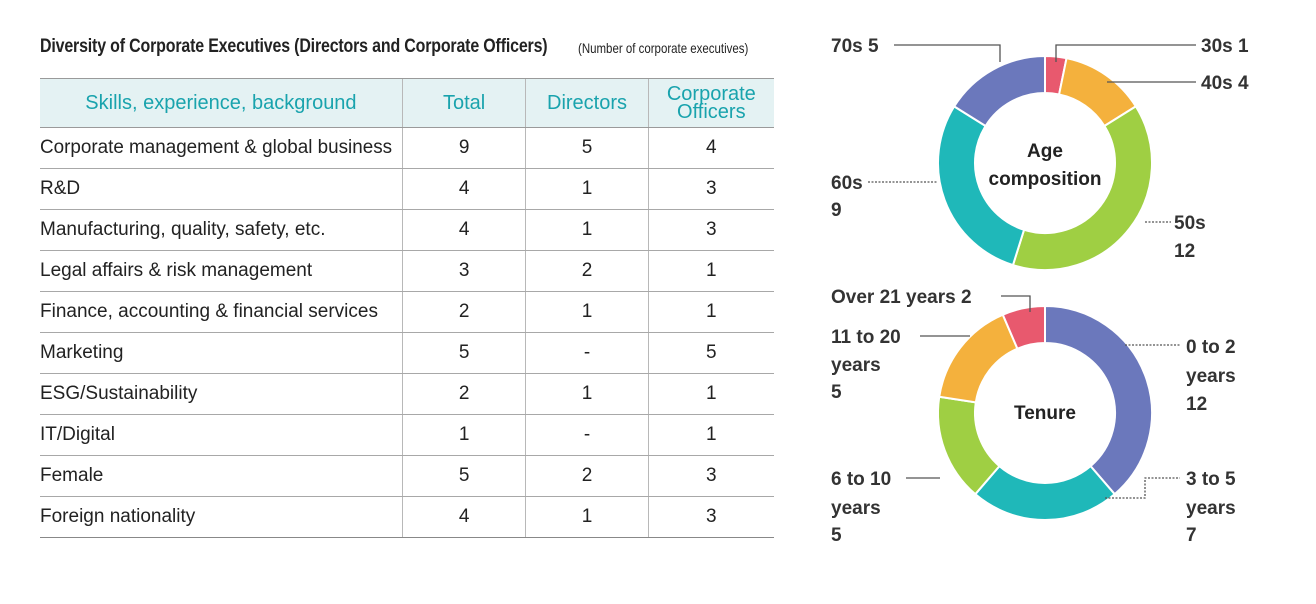 The width and height of the screenshot is (1316, 604). Describe the element at coordinates (710, 103) in the screenshot. I see `header-corporate-officers: Corporate Officers` at that location.